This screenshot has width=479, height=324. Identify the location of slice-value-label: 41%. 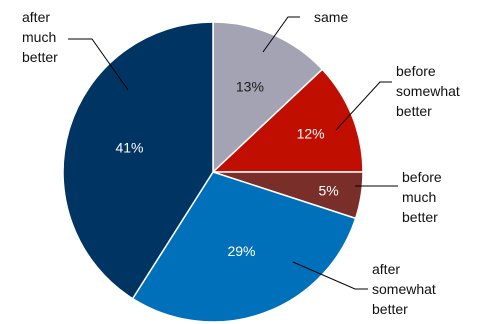
(129, 148).